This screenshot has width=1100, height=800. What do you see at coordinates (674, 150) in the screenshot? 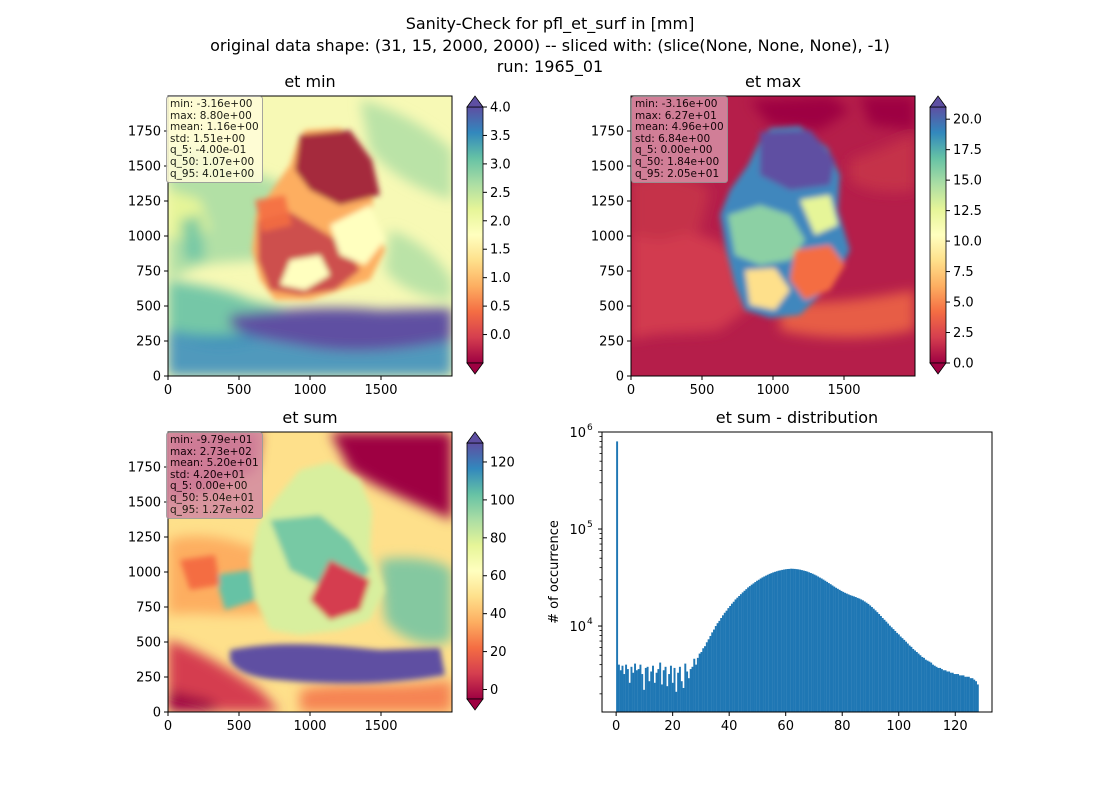
I see `stat-line: q_5: 0.00e+00` at bounding box center [674, 150].